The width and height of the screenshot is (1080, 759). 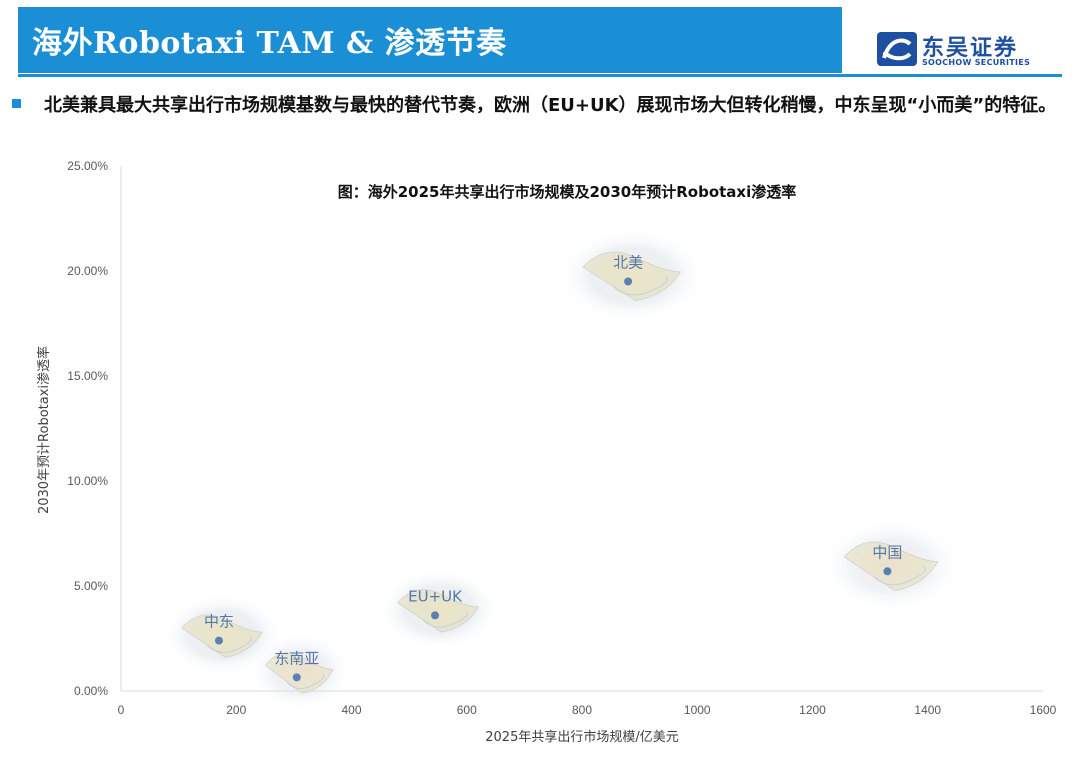 I want to click on data-label: 东南亚, so click(x=296, y=658).